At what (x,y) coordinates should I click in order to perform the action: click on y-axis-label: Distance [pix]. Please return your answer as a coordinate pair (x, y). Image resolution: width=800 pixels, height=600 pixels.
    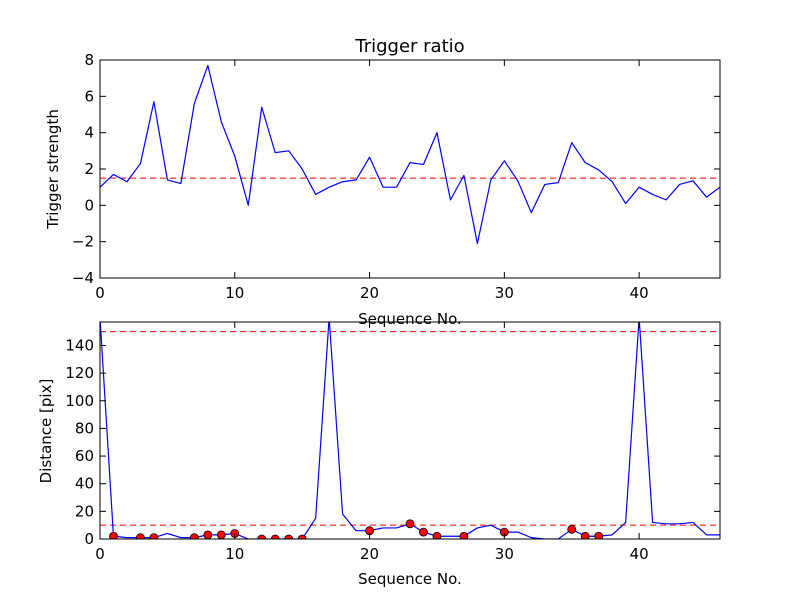
    Looking at the image, I should click on (46, 431).